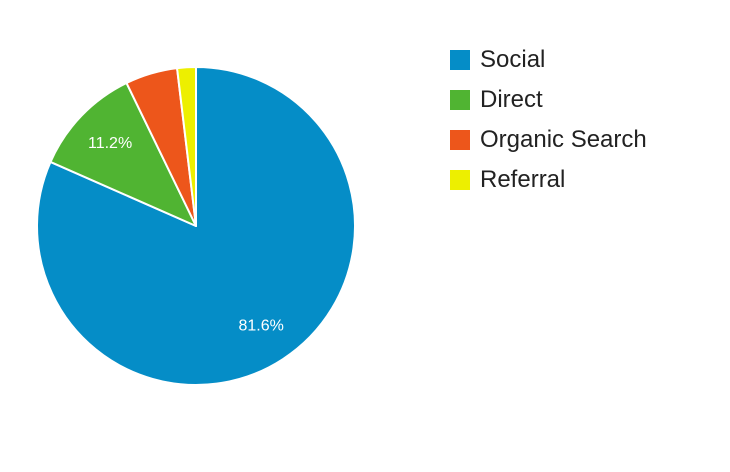 This screenshot has width=730, height=472. Describe the element at coordinates (513, 59) in the screenshot. I see `legend-label-social: Social` at that location.